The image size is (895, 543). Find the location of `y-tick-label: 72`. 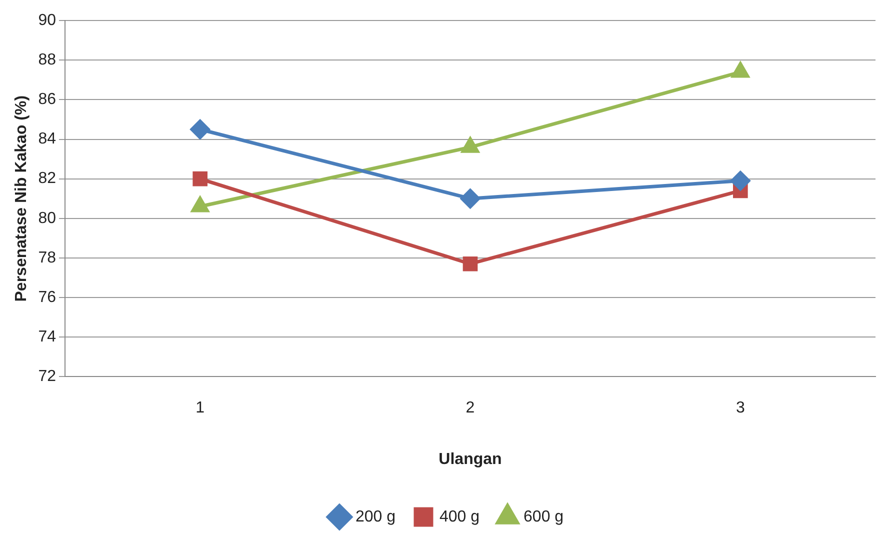

y-tick-label: 72 is located at coordinates (47, 377).